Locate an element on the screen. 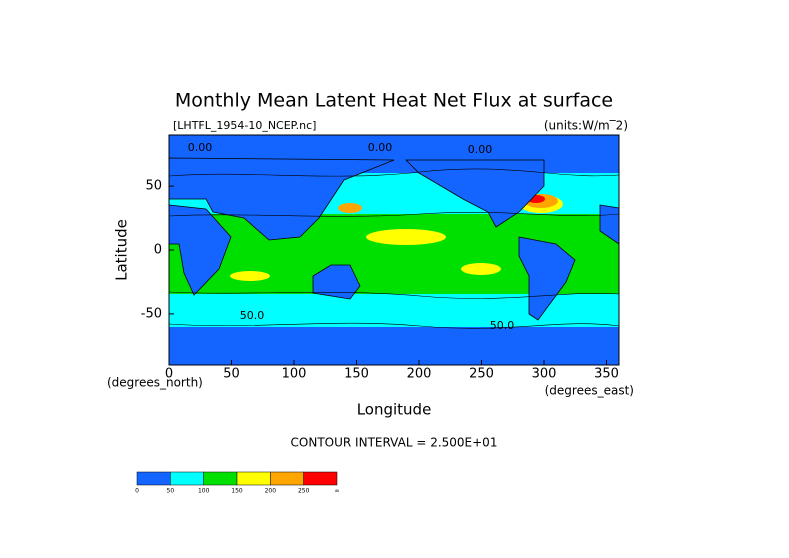 The width and height of the screenshot is (789, 558). x-unit: (degrees_east) is located at coordinates (589, 391).